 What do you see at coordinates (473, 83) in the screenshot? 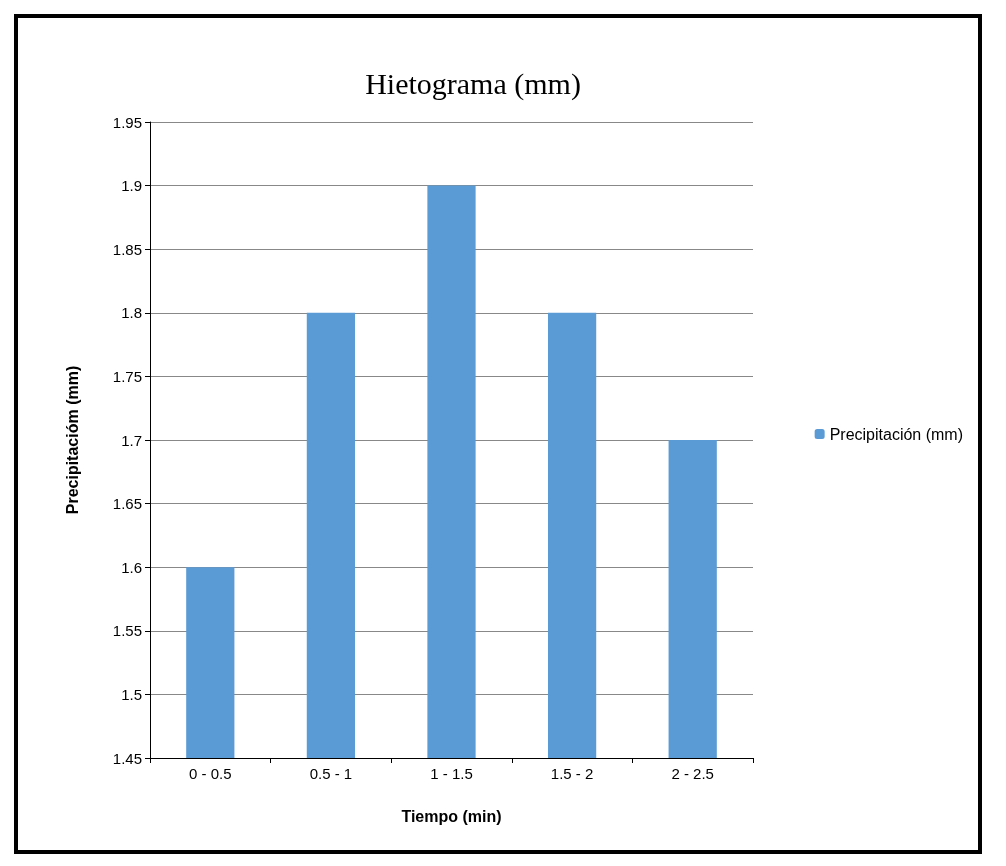
I see `chart-title: Hietograma (mm)` at bounding box center [473, 83].